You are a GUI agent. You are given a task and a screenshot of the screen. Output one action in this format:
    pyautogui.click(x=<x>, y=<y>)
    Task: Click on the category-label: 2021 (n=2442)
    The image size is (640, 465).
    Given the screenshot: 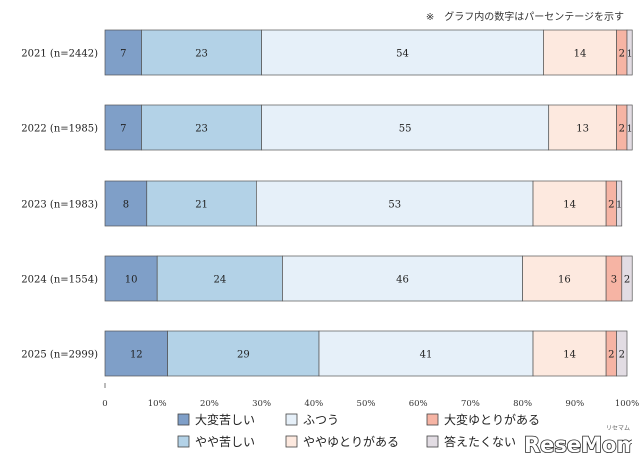 What is the action you would take?
    pyautogui.click(x=59, y=54)
    